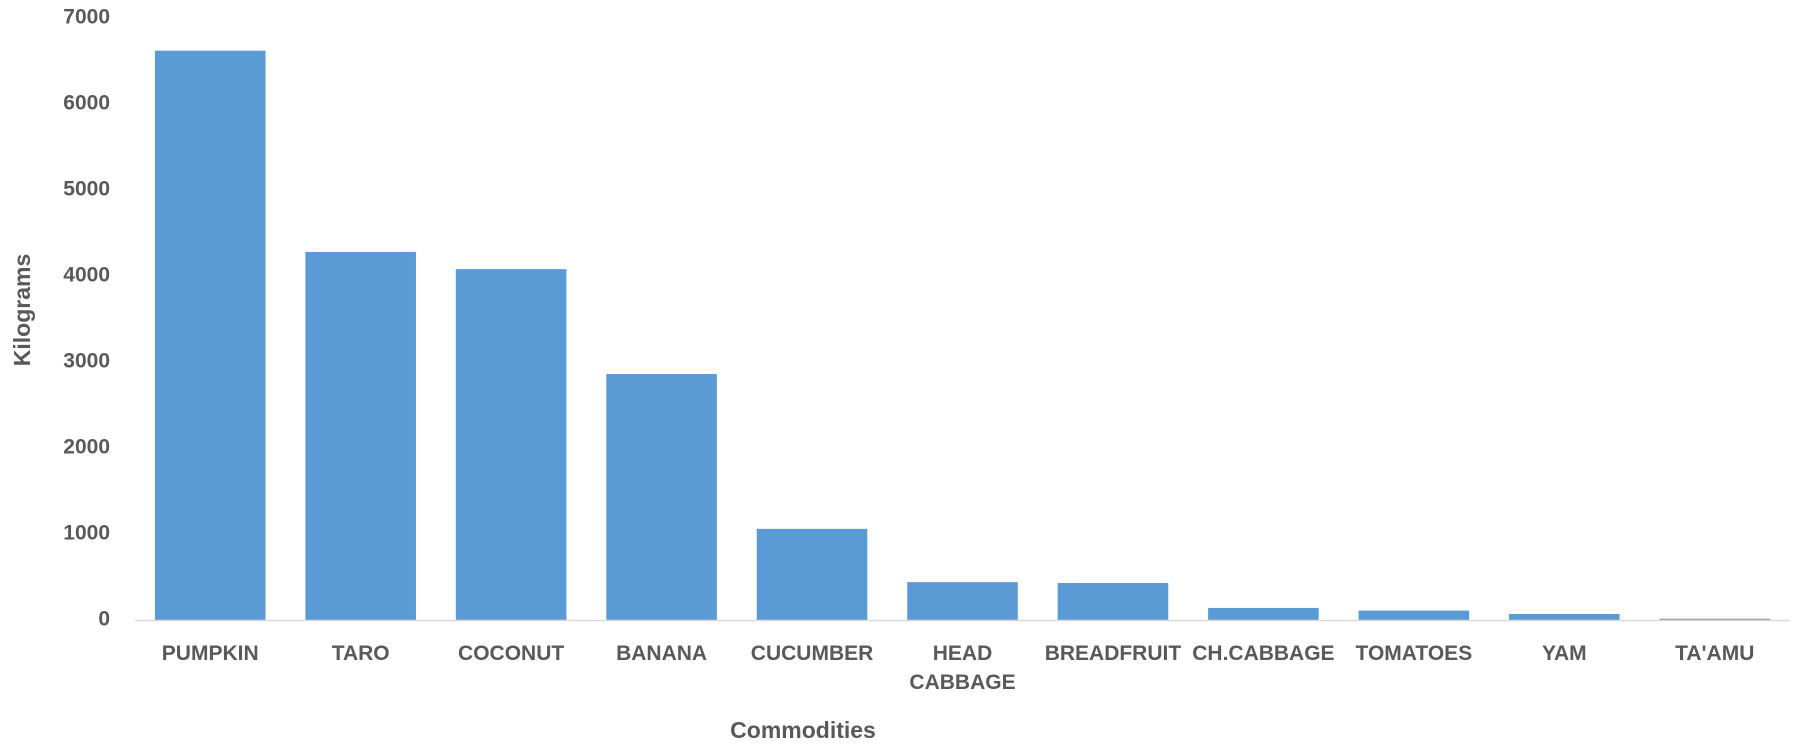 This screenshot has height=750, width=1794. Describe the element at coordinates (86, 318) in the screenshot. I see `y-axis-ticks: 0 1000 2000 3000 4000 5000 6000 7000` at that location.